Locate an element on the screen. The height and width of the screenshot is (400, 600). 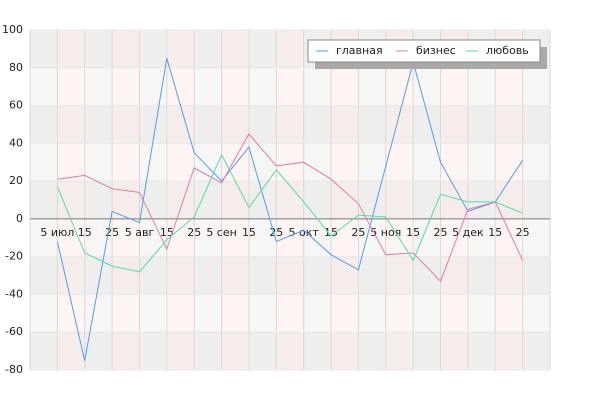
y-tick-label: 100 is located at coordinates (12, 29).